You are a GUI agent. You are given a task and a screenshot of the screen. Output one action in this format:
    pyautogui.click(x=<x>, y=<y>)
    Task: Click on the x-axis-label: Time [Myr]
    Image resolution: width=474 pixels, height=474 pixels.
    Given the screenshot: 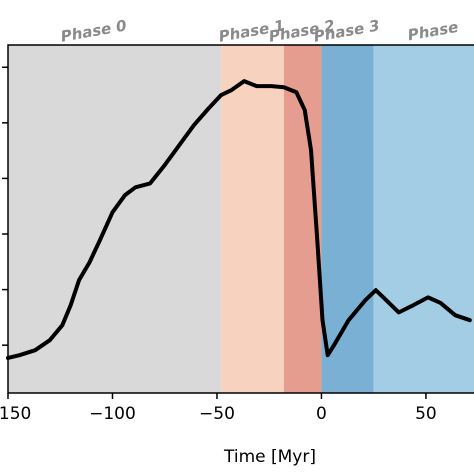 What is the action you would take?
    pyautogui.click(x=269, y=457)
    